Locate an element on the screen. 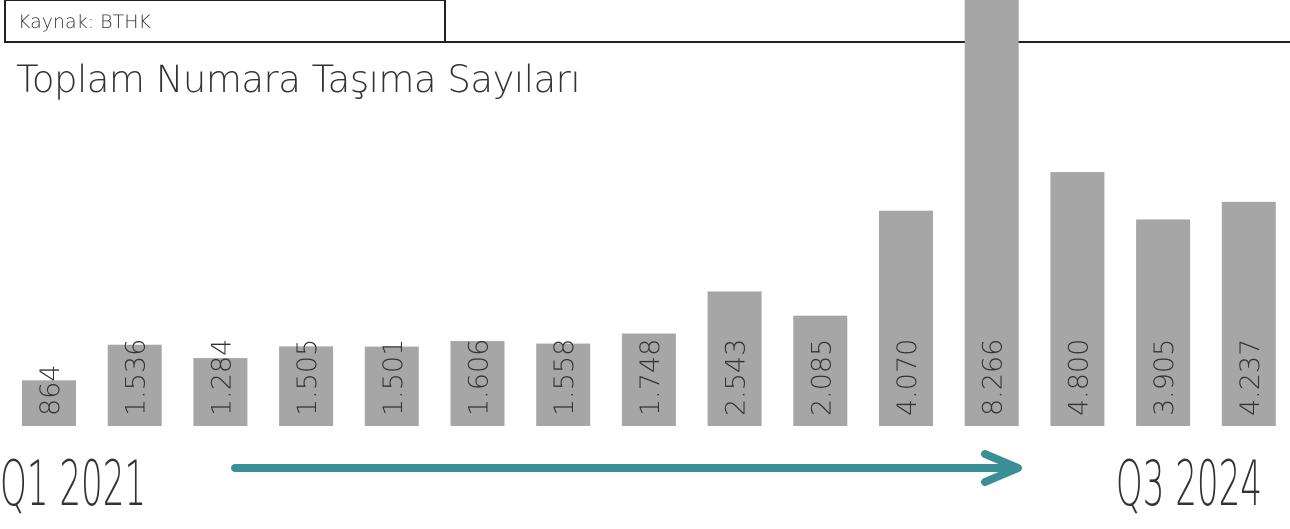 This screenshot has width=1290, height=529. value-label: 1.558 is located at coordinates (564, 377).